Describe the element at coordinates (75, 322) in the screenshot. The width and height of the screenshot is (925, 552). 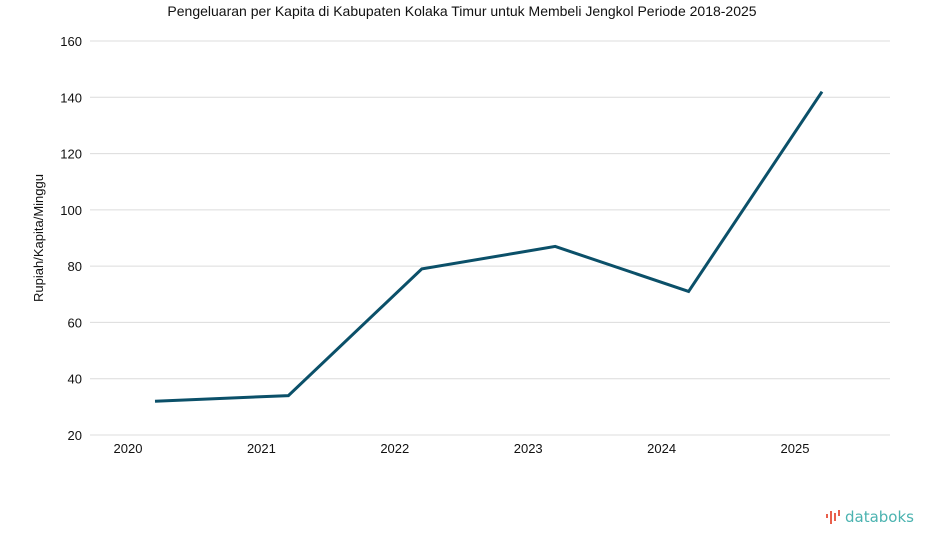
I see `y-tick-label: 60` at that location.